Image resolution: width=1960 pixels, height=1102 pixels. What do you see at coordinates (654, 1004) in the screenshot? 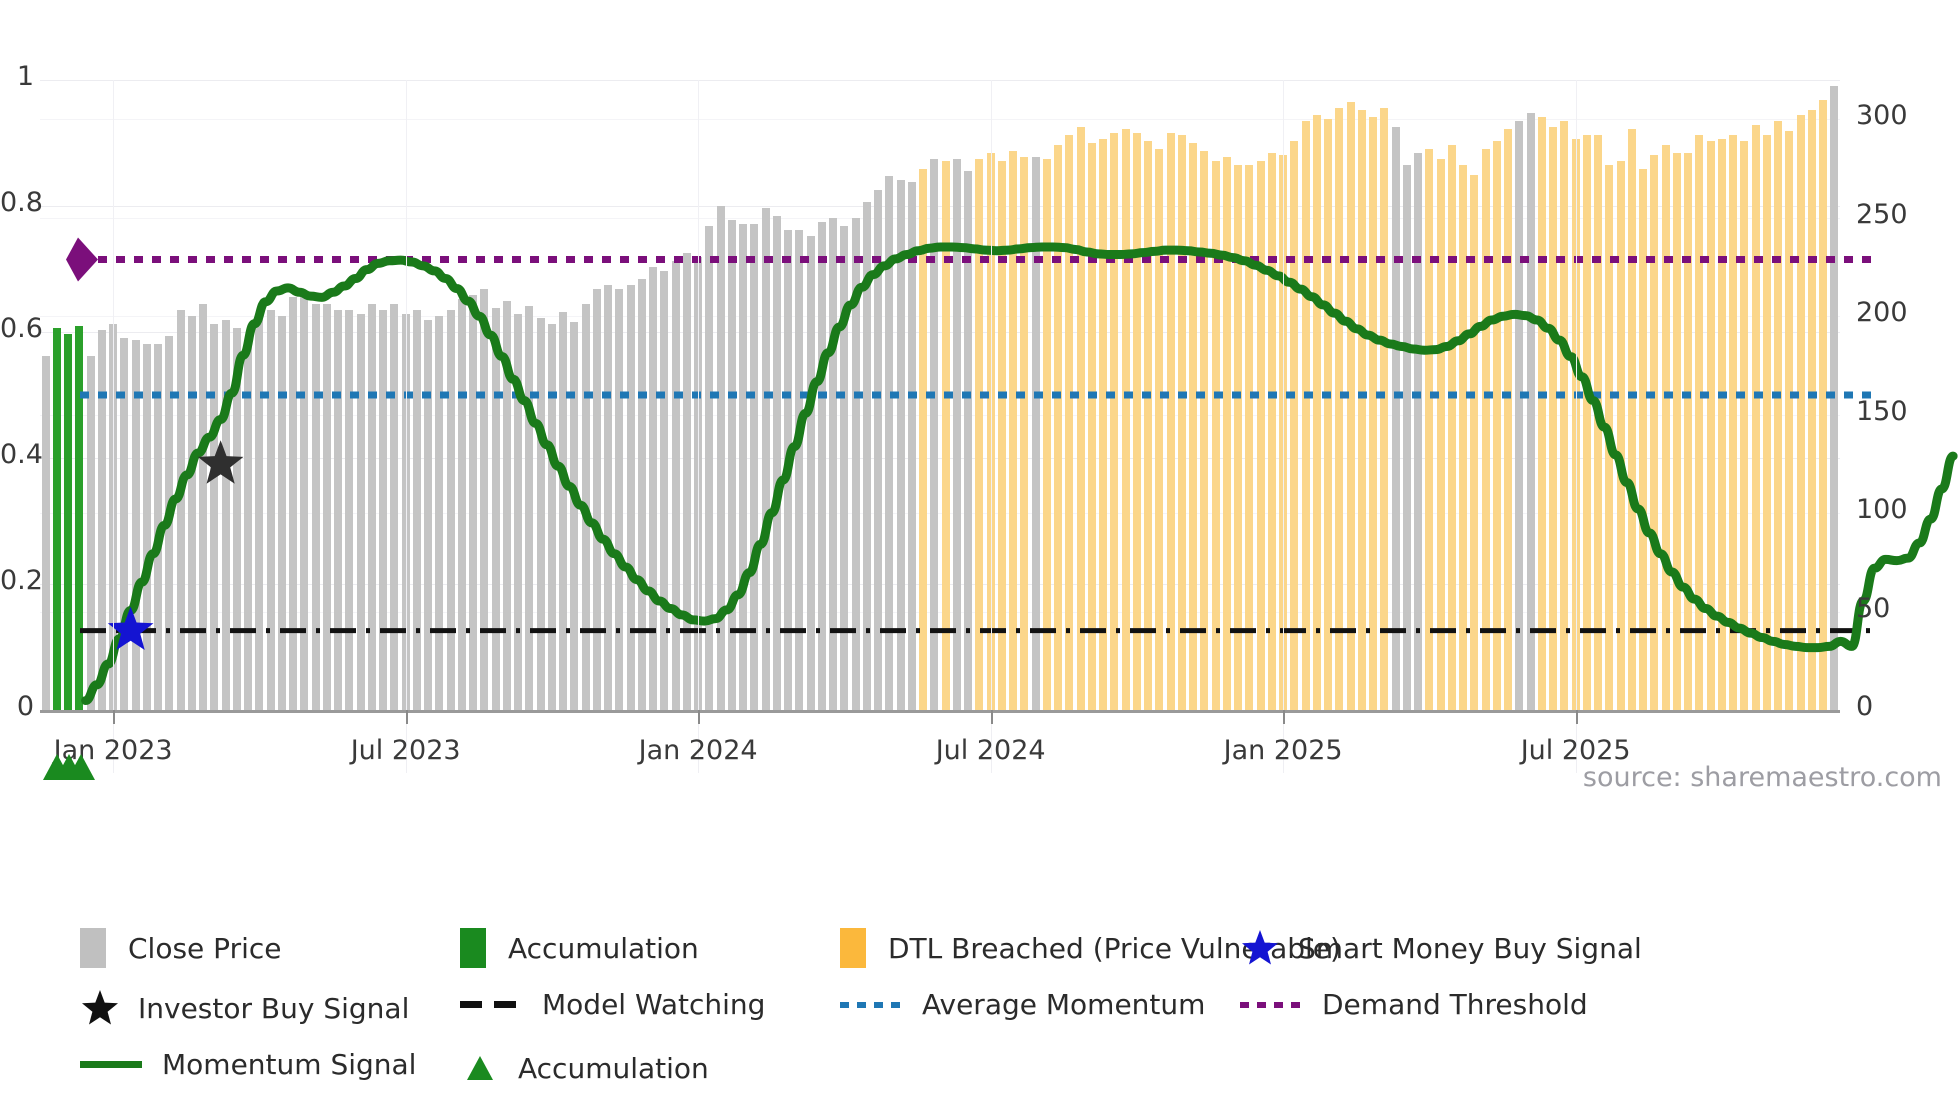
I see `legend-label: Model Watching` at bounding box center [654, 1004].